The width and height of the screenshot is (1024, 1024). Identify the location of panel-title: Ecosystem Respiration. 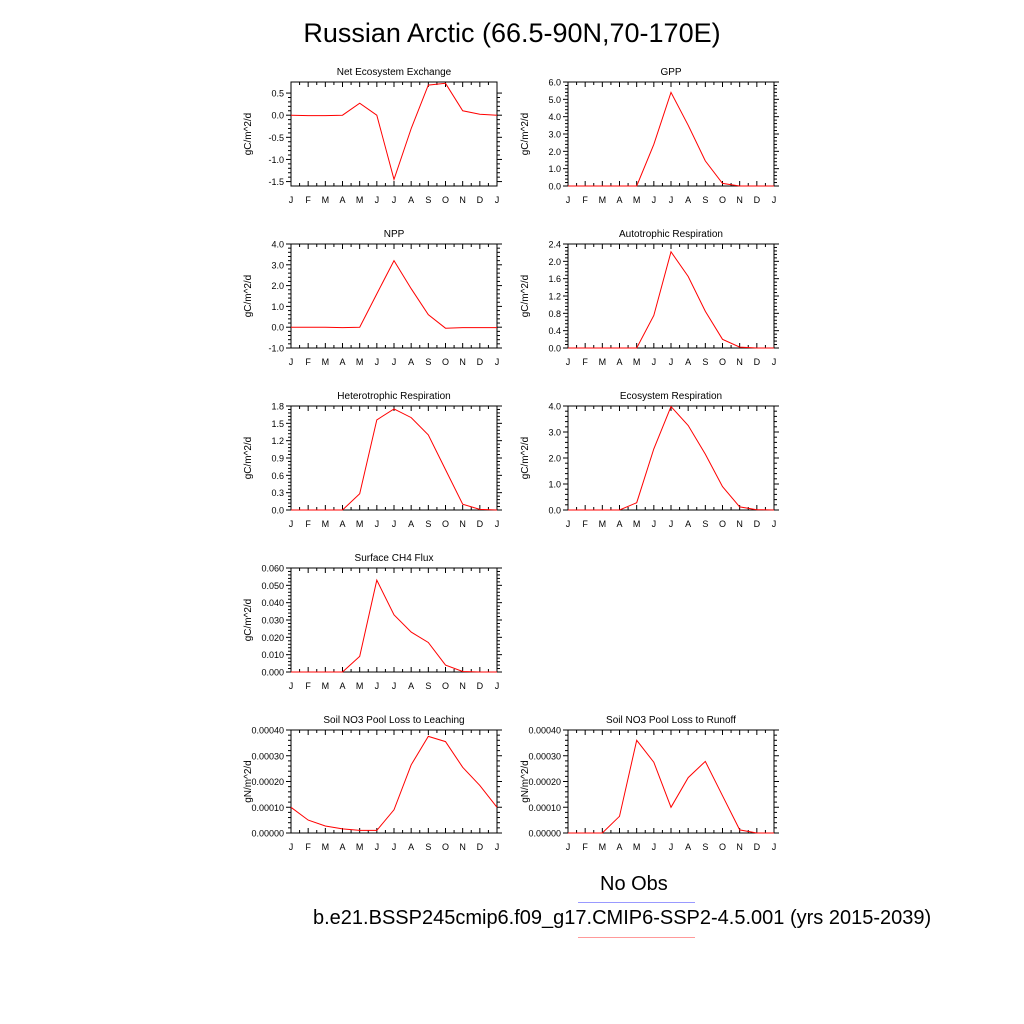
(671, 396).